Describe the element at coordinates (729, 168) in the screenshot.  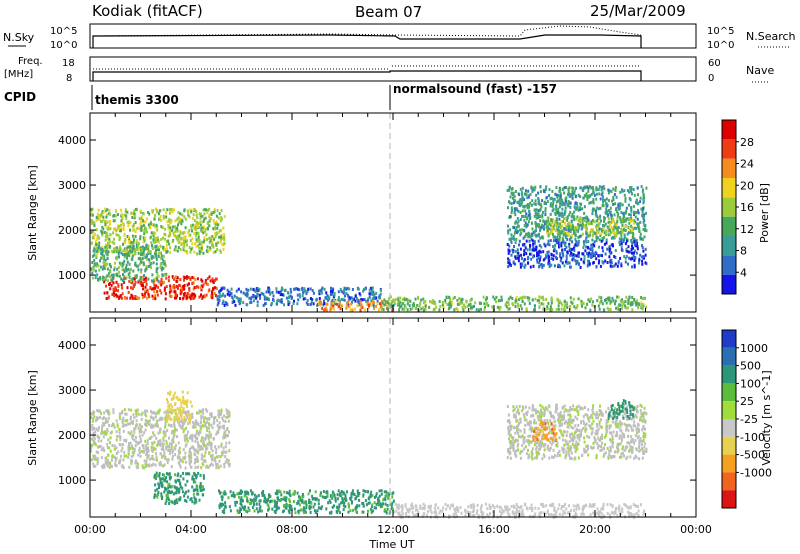
I see `colorbar-swatch` at that location.